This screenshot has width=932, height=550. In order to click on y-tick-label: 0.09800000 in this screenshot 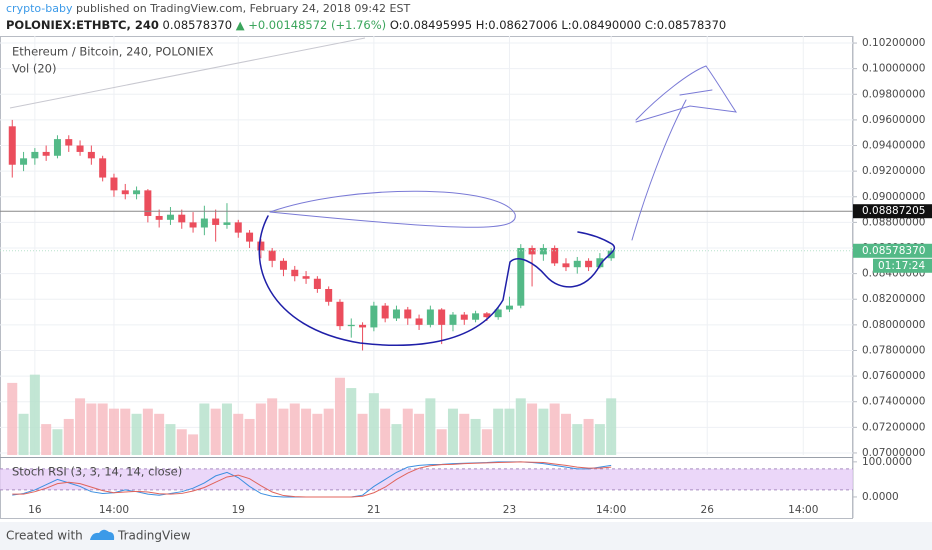, I will do `click(893, 94)`.